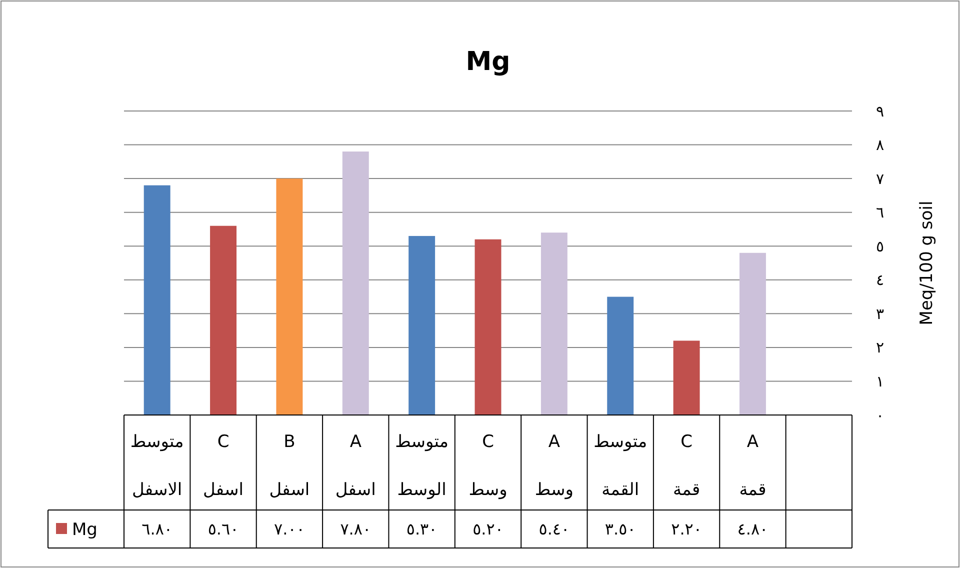 The image size is (961, 569). What do you see at coordinates (621, 466) in the screenshot?
I see `category-label: متوسط القمة` at bounding box center [621, 466].